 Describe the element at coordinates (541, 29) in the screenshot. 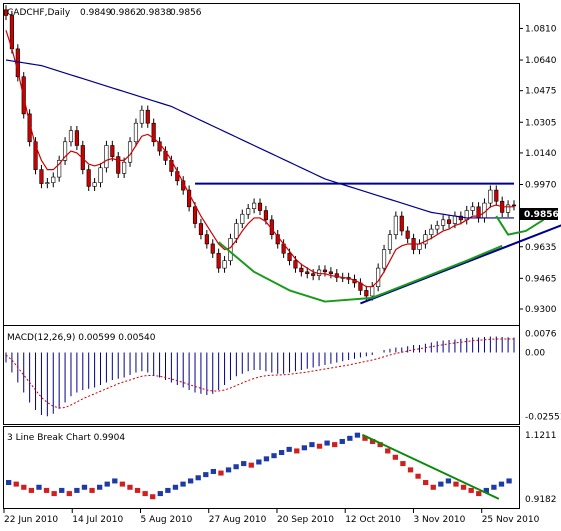

I see `price-tick-label: 1.0810` at that location.